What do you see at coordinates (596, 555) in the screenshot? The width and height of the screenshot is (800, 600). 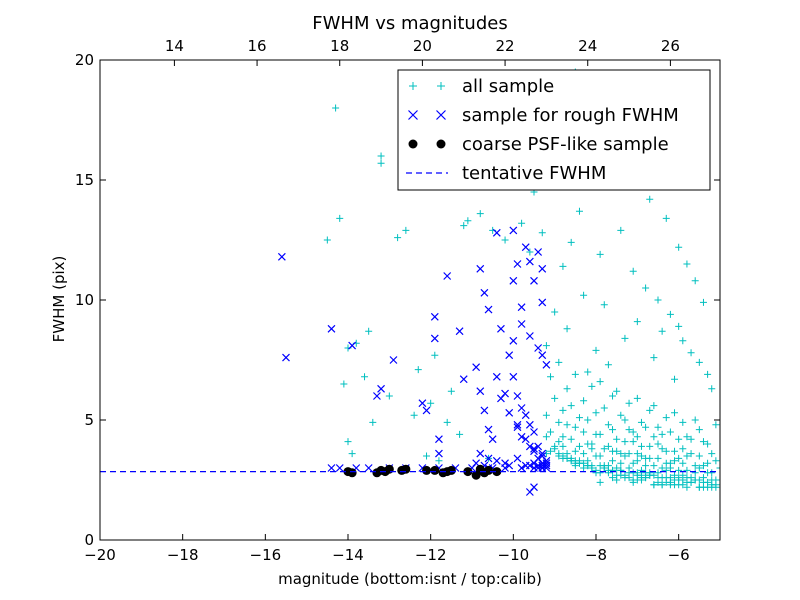 I see `x-tick-label: −8` at bounding box center [596, 555].